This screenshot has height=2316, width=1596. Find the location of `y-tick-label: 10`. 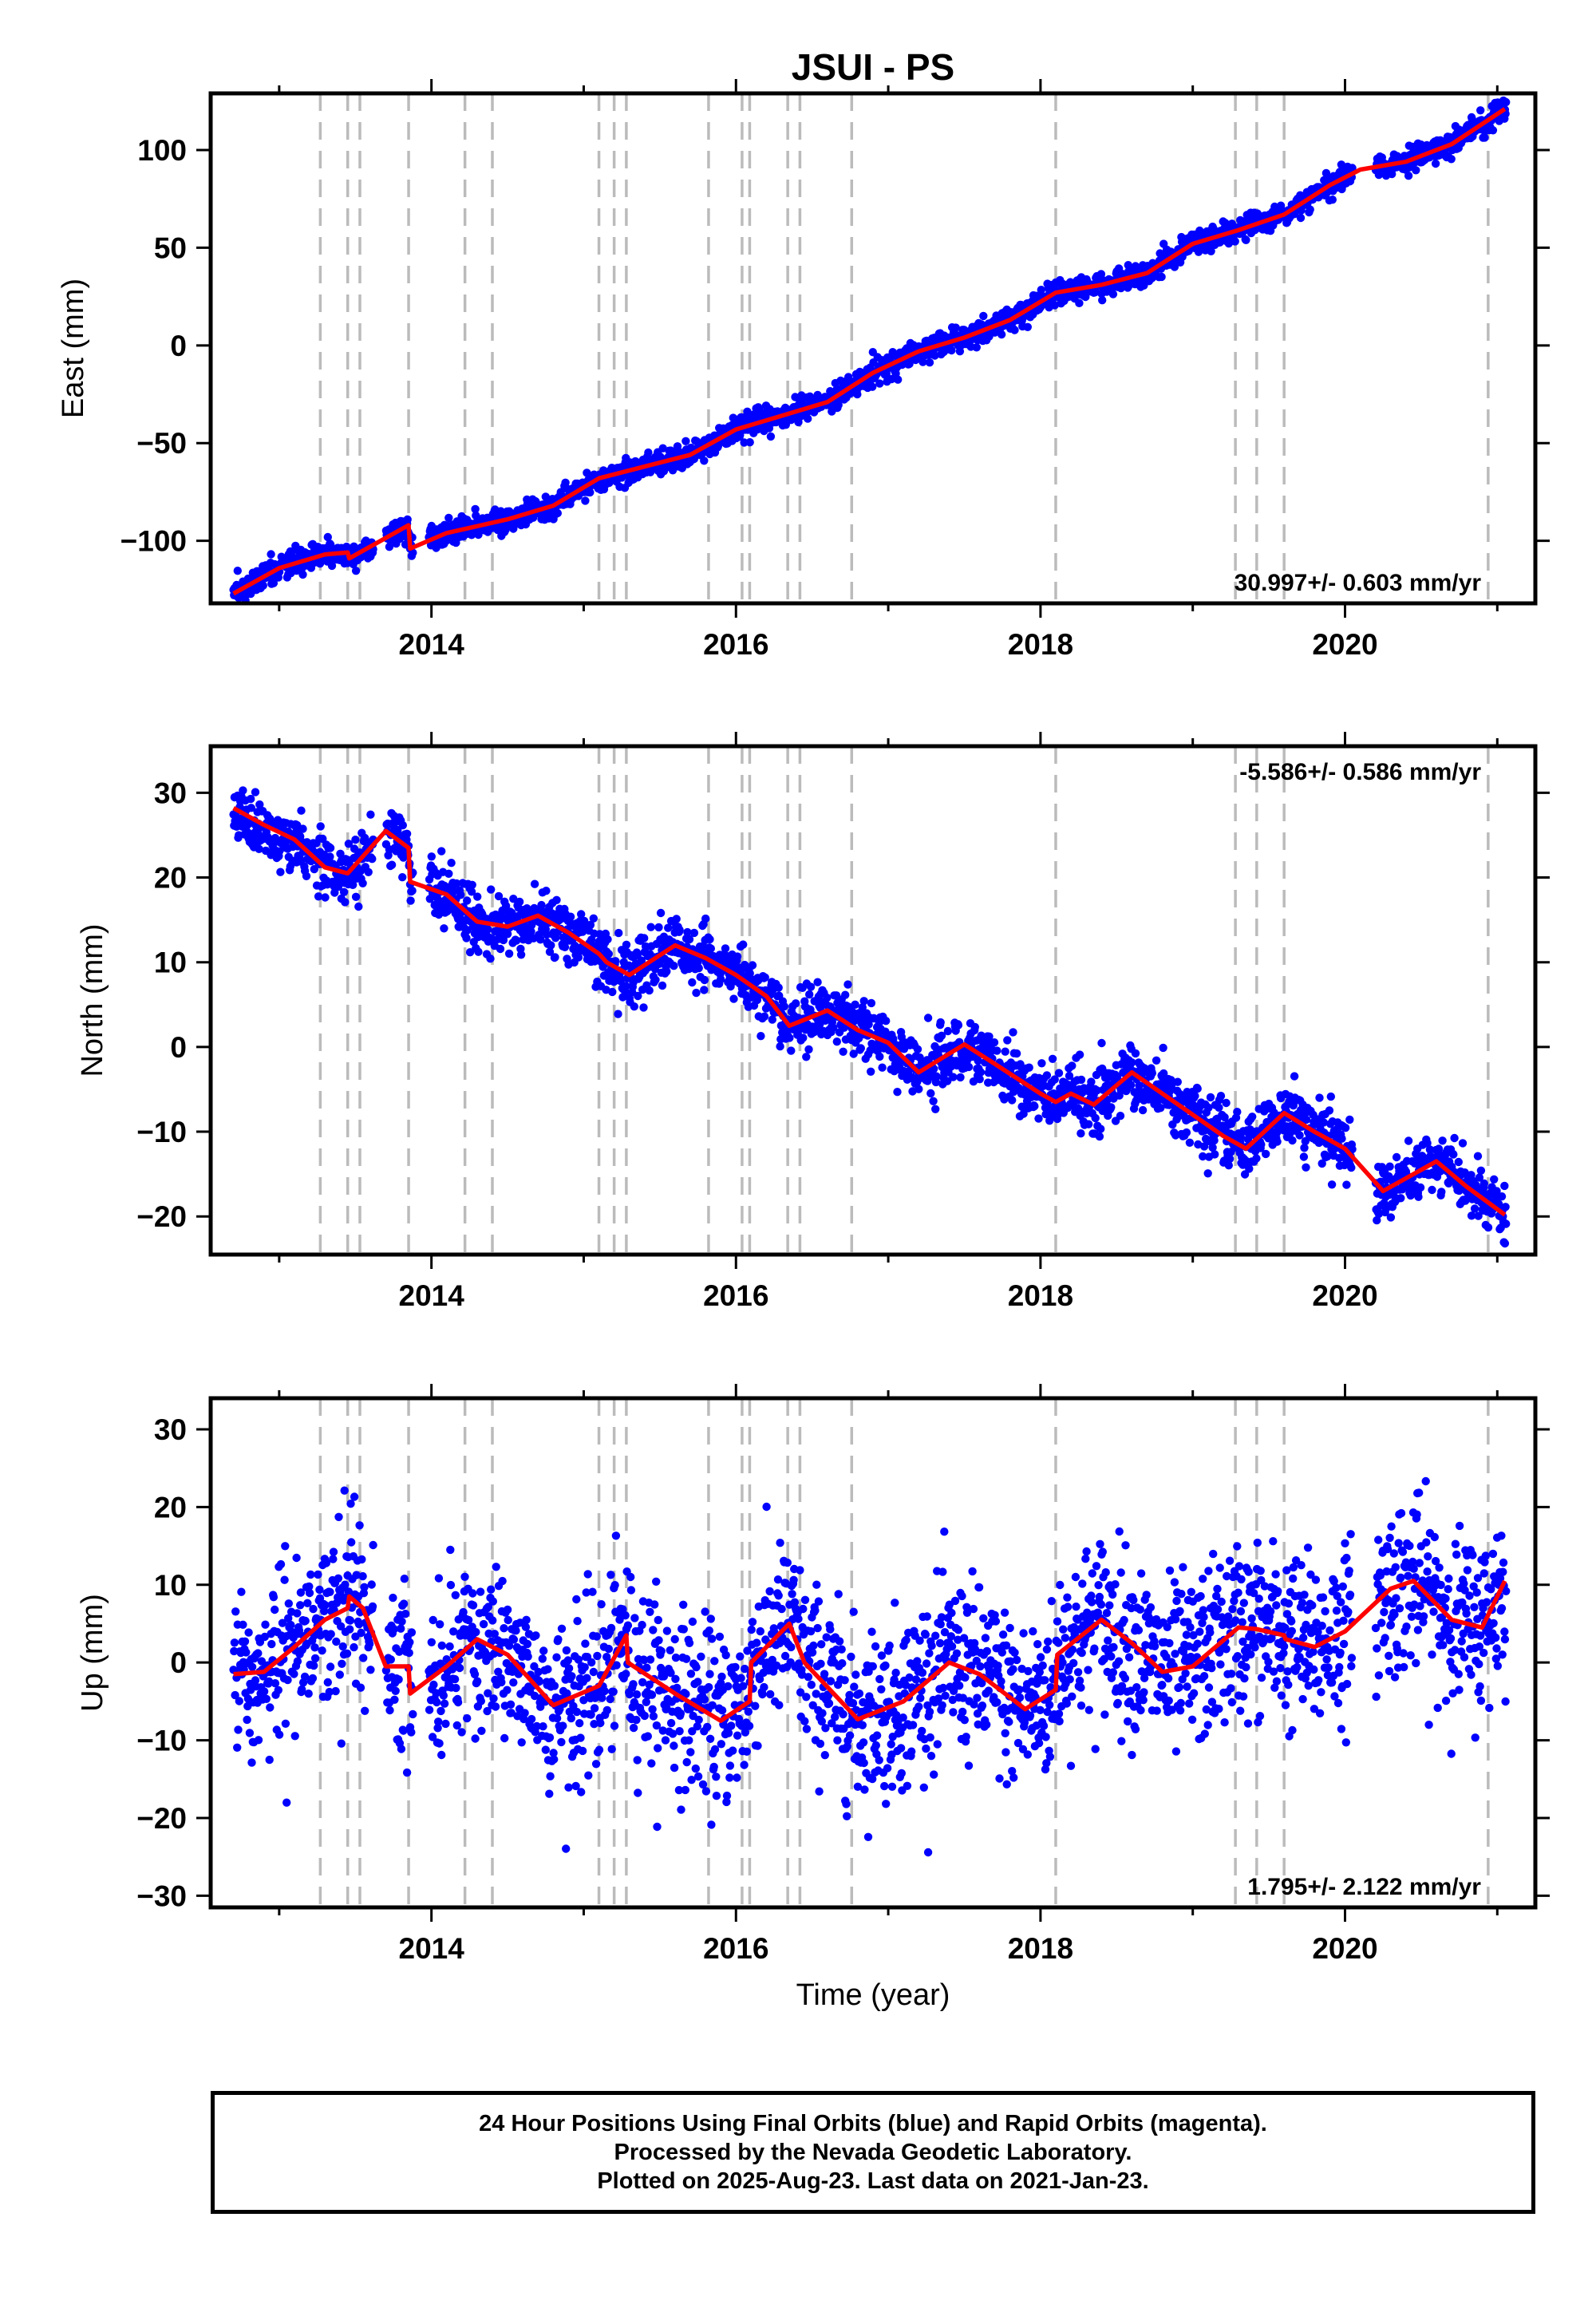

y-tick-label: 10 is located at coordinates (170, 963).